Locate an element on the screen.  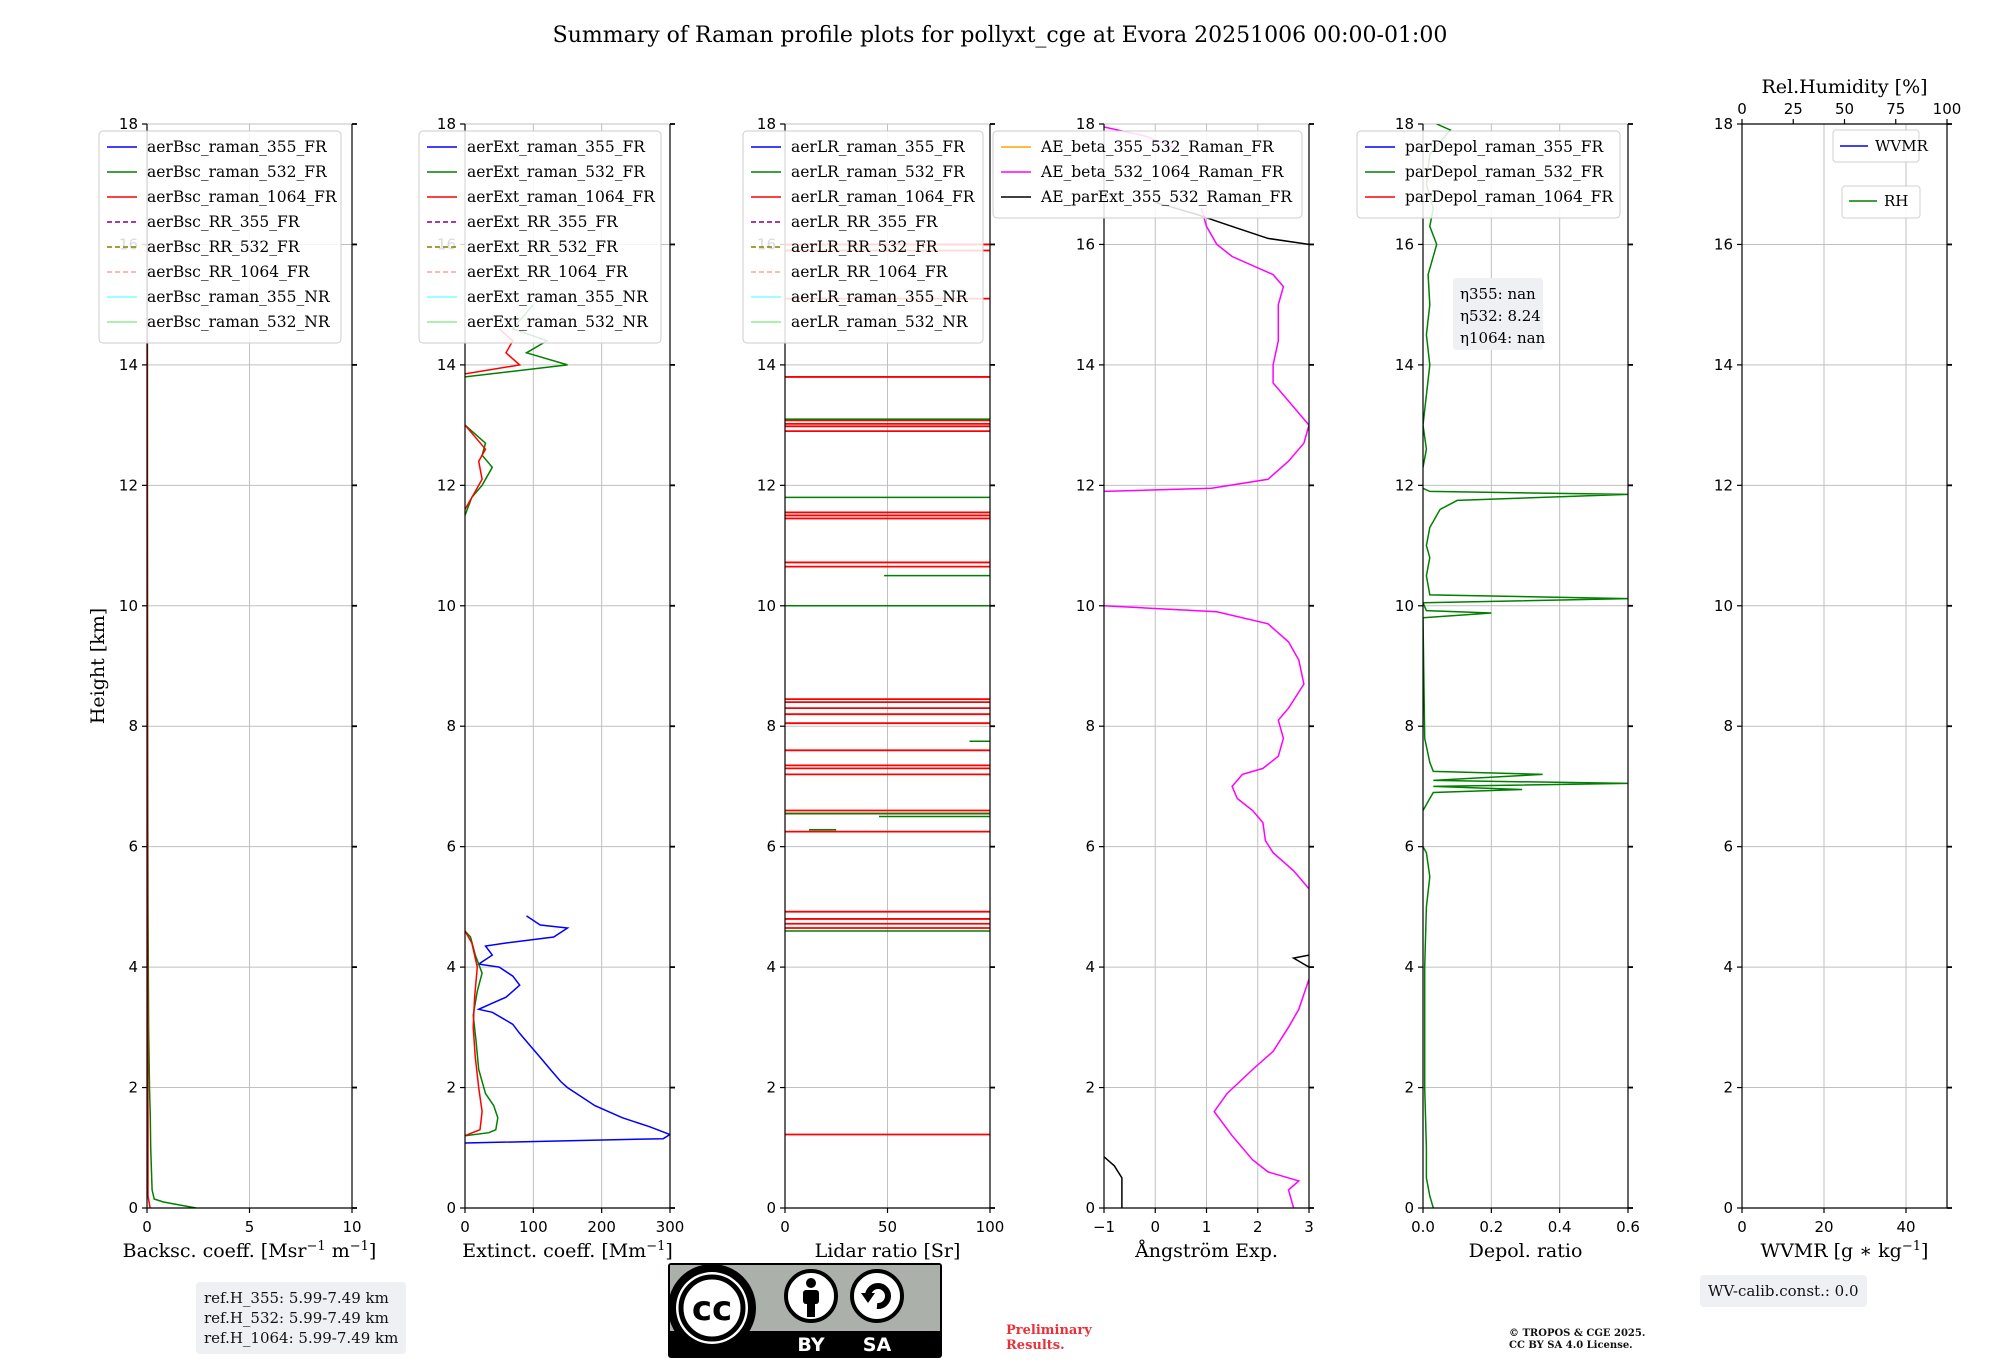
ref-height-1064: ref.H_1064: 5.99-7.49 km is located at coordinates (301, 1338).